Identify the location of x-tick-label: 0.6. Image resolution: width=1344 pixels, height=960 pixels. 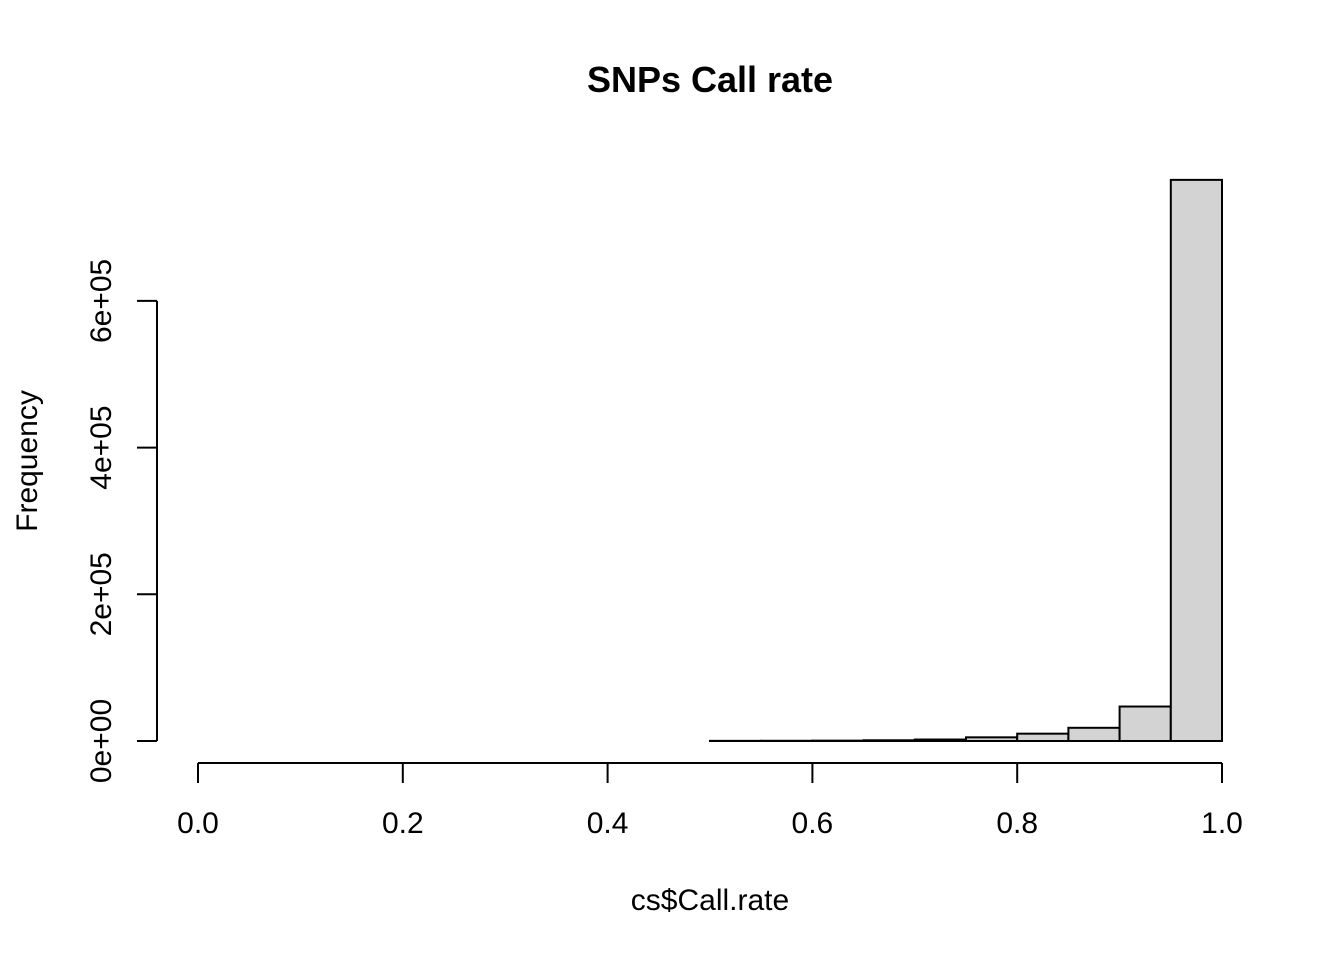
(813, 823).